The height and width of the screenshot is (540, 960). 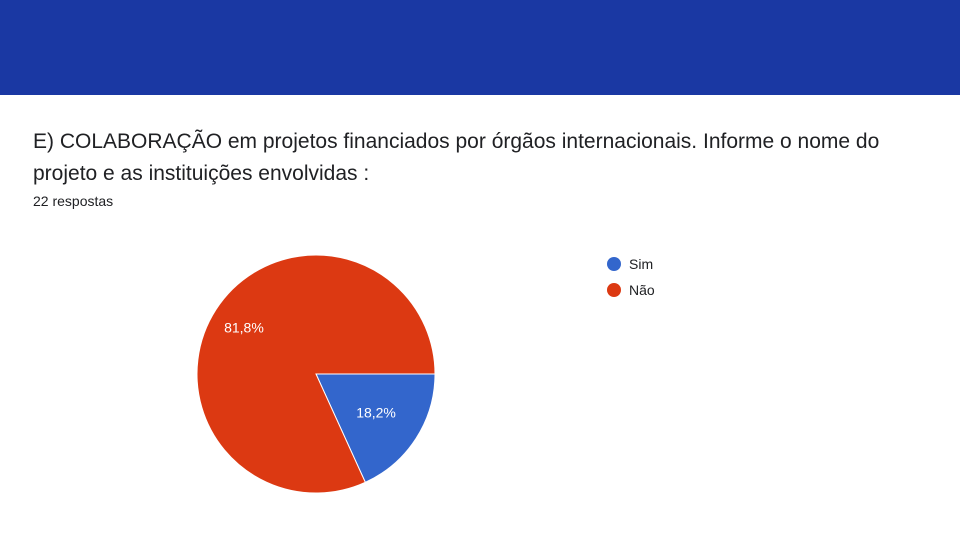 What do you see at coordinates (244, 328) in the screenshot?
I see `pie-label-nao: 81,8%` at bounding box center [244, 328].